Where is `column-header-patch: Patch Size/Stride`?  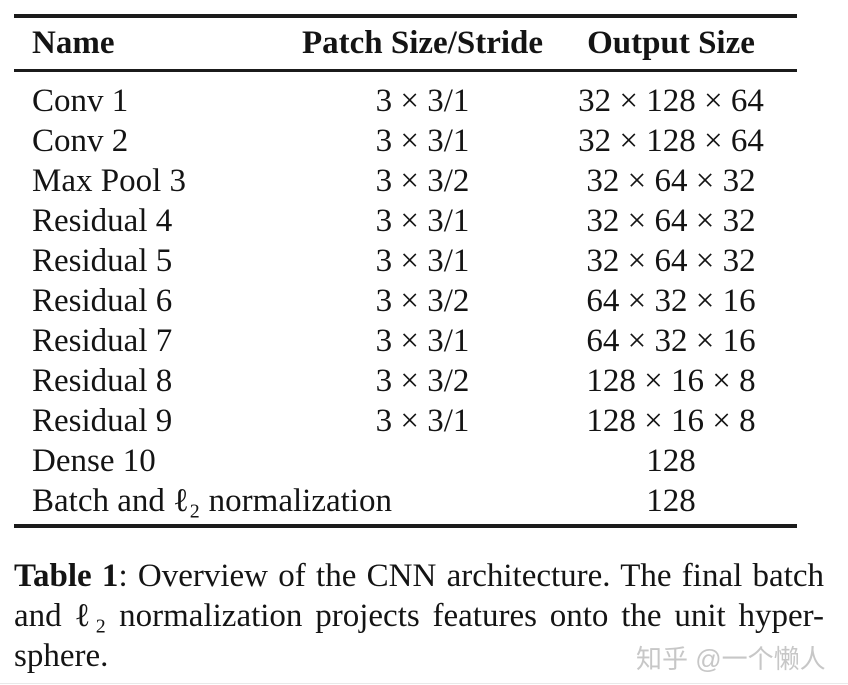 column-header-patch: Patch Size/Stride is located at coordinates (422, 43).